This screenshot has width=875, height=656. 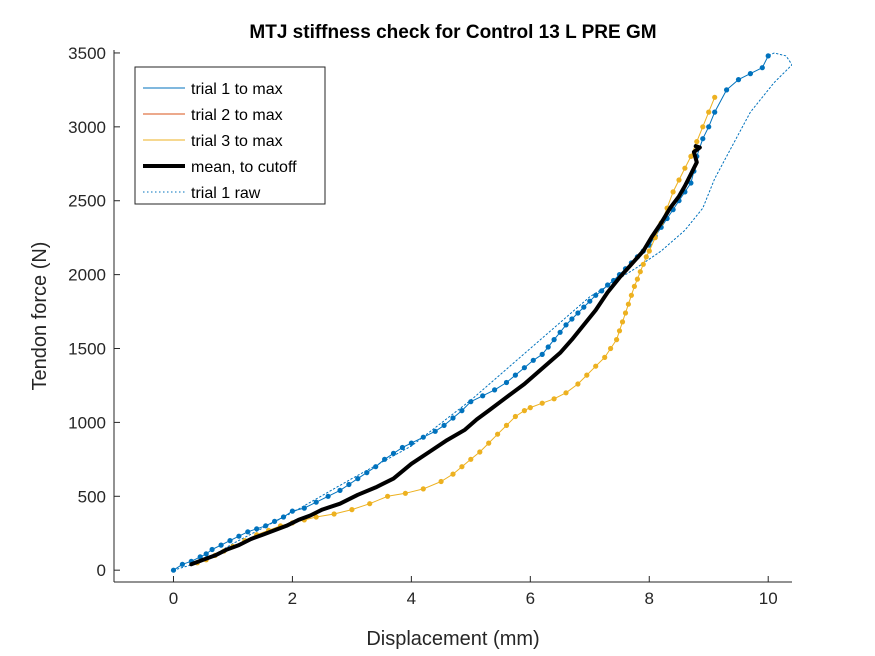 I want to click on x-tick-label: 10, so click(x=768, y=598).